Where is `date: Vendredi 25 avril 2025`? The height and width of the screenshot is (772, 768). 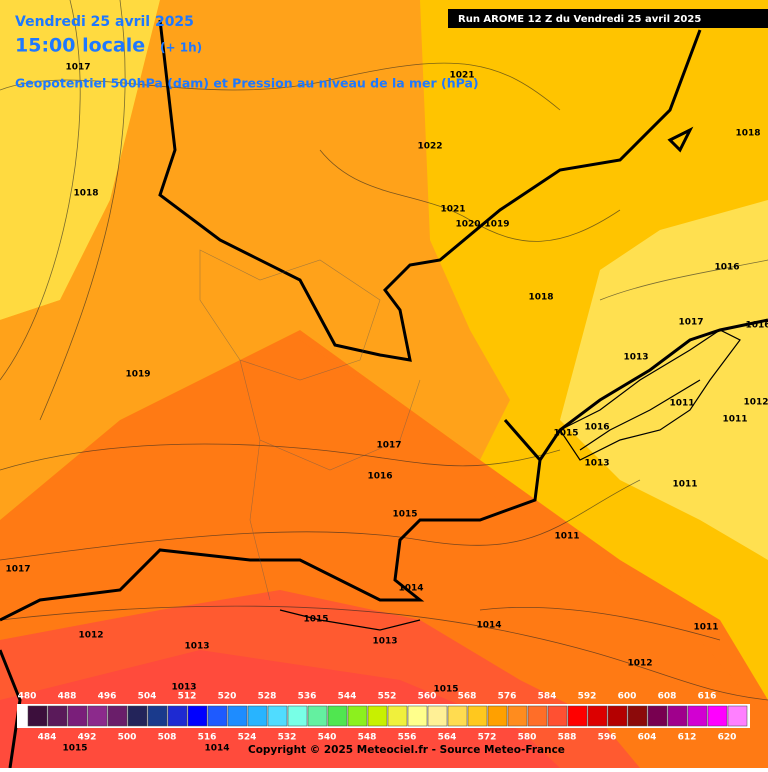 date: Vendredi 25 avril 2025 is located at coordinates (104, 22).